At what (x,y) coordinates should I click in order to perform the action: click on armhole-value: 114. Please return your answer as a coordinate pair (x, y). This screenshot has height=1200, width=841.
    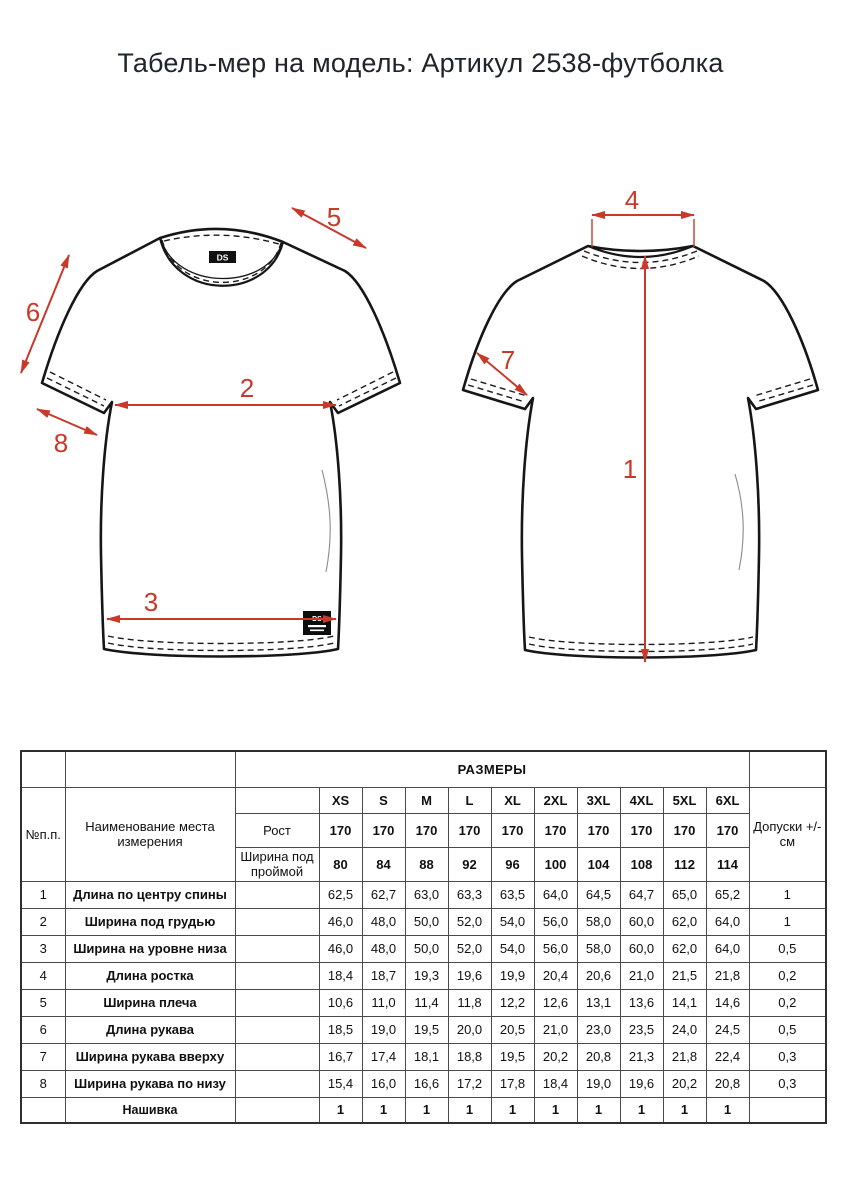
    Looking at the image, I should click on (727, 864).